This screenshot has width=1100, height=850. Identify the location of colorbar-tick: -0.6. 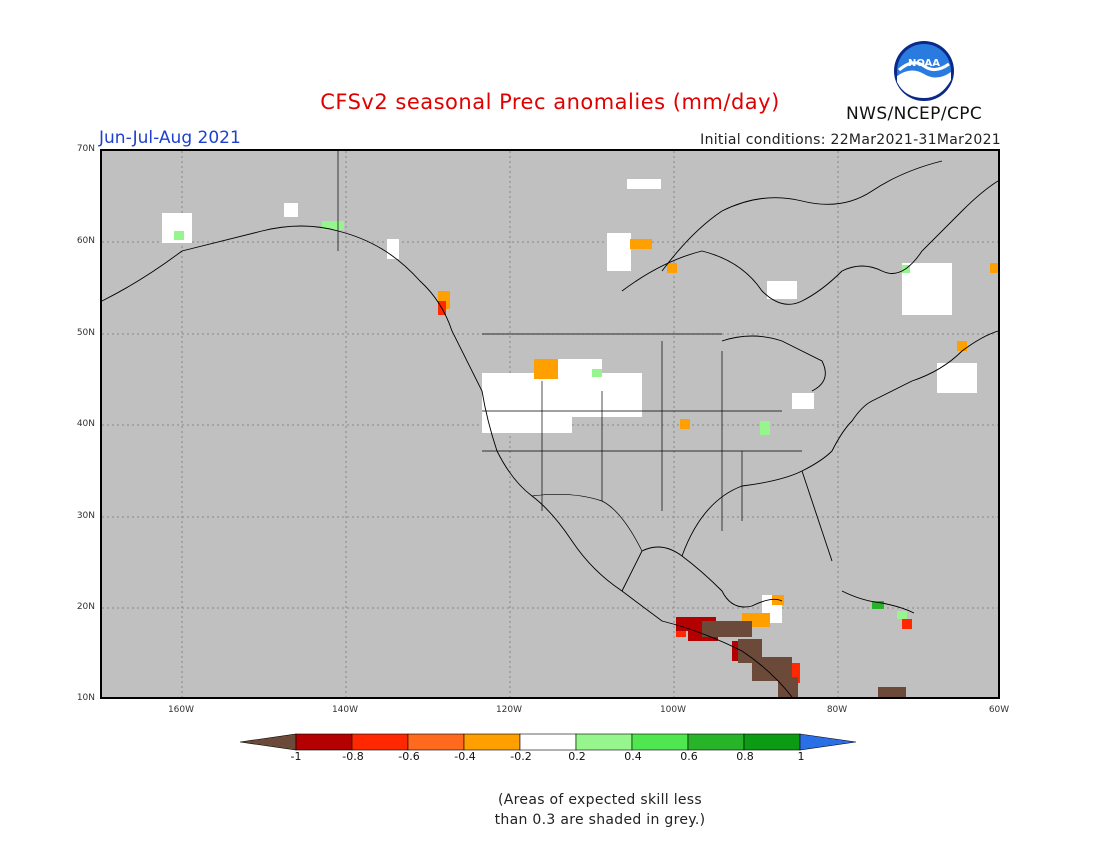
(409, 756).